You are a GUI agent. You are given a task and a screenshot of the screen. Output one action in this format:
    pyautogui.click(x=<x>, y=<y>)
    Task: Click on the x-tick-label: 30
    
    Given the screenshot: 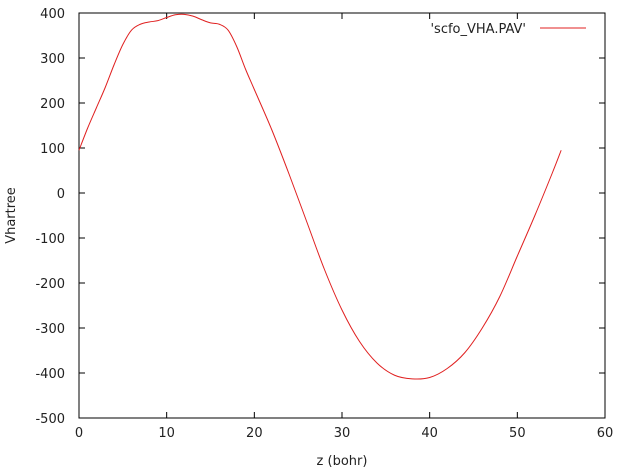 What is the action you would take?
    pyautogui.click(x=342, y=433)
    